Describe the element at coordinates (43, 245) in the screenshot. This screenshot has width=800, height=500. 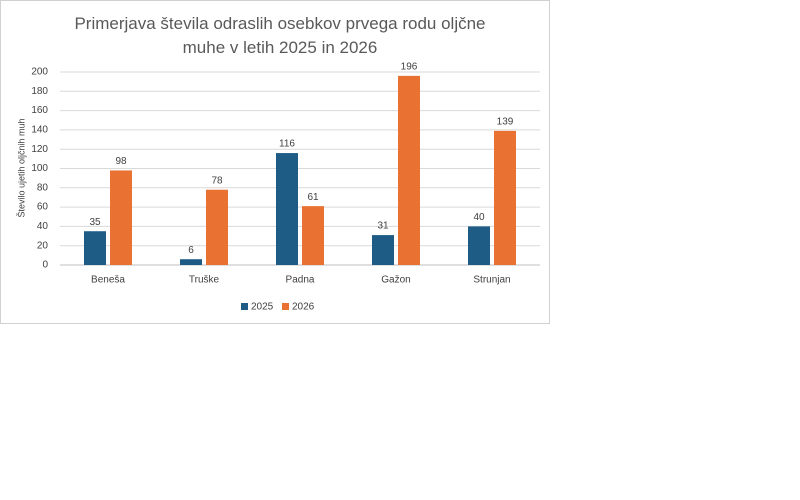
I see `y-tick-label: 20` at that location.